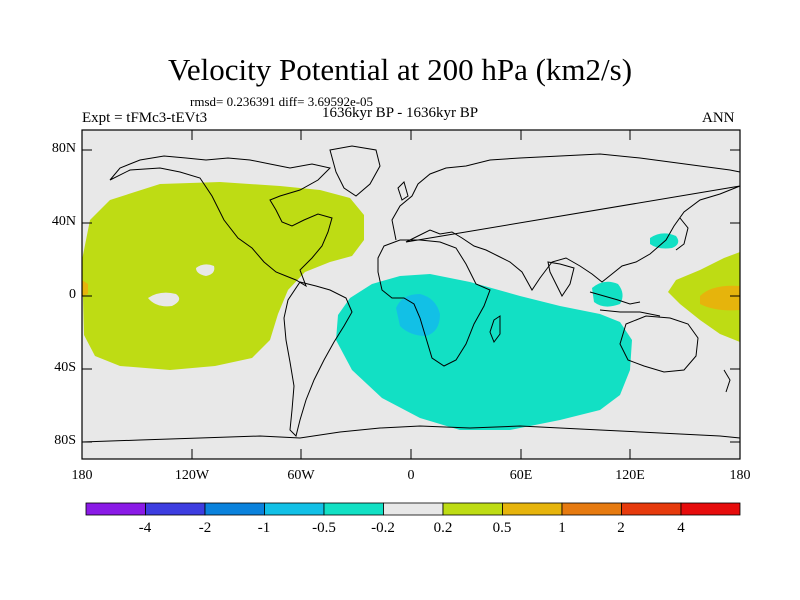 This screenshot has width=800, height=600. What do you see at coordinates (681, 528) in the screenshot?
I see `colorbar-label-10: 4` at bounding box center [681, 528].